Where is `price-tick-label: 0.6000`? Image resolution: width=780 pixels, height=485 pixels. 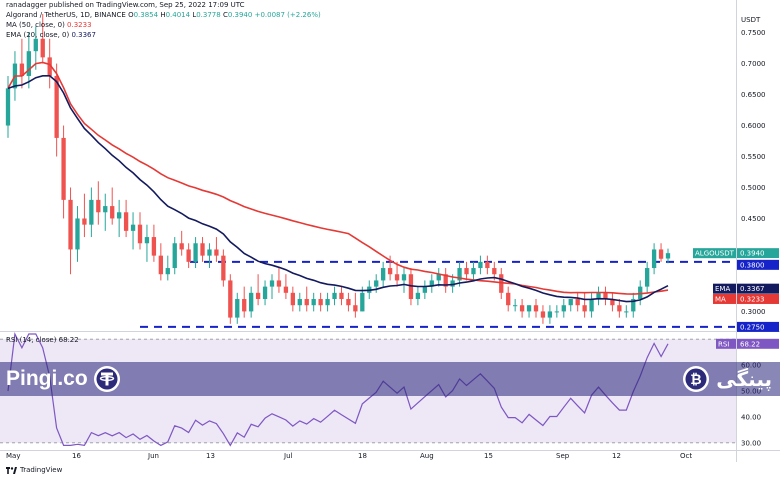
price-tick-label: 0.6000 is located at coordinates (753, 126).